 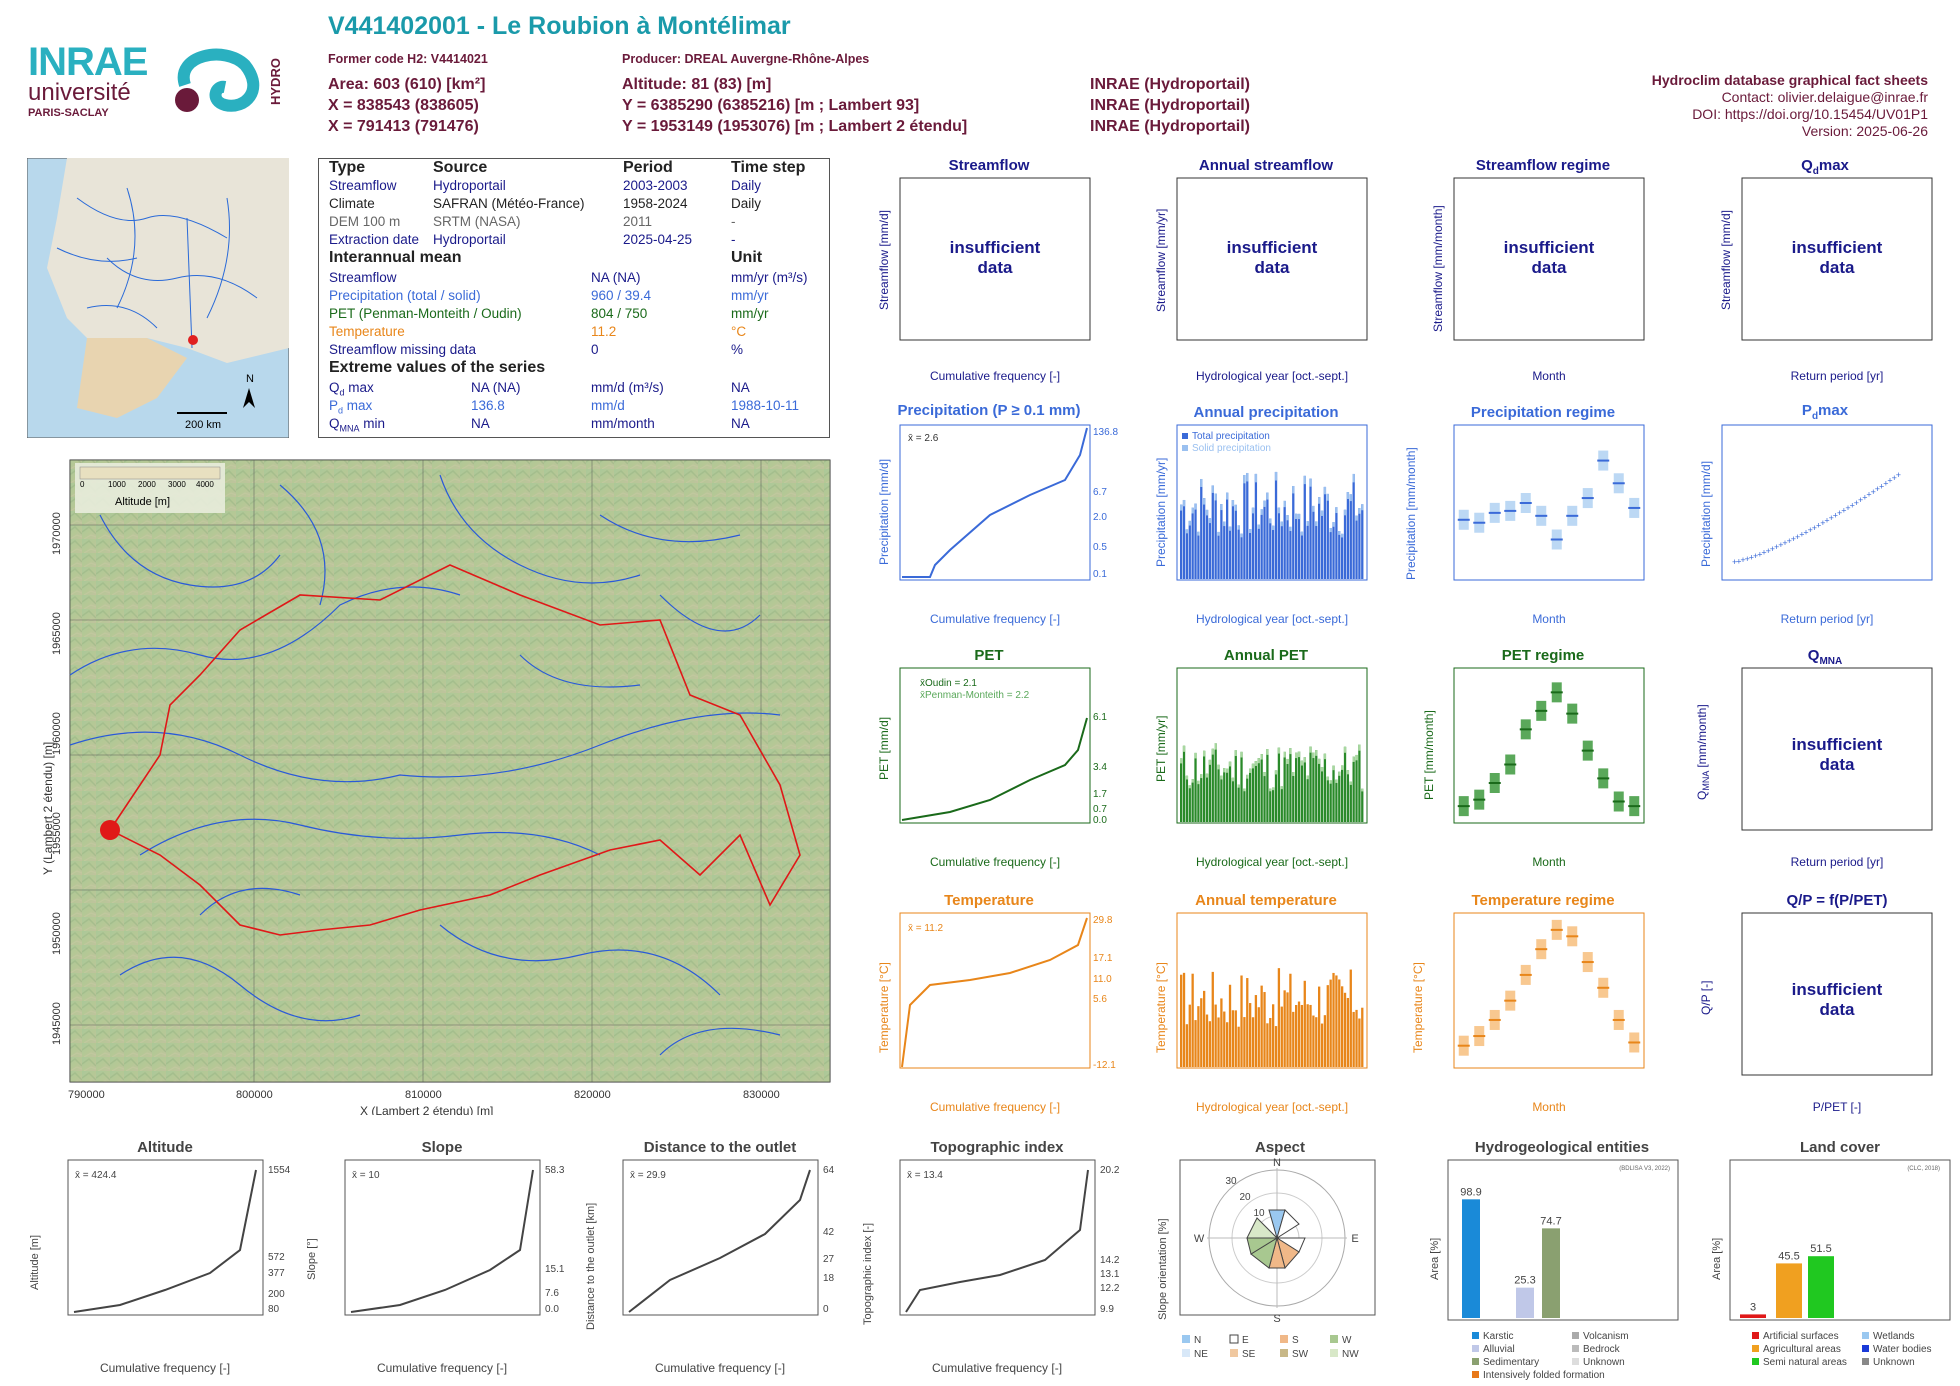 I want to click on ylabel: Precipitation [mm/yr], so click(x=1161, y=512).